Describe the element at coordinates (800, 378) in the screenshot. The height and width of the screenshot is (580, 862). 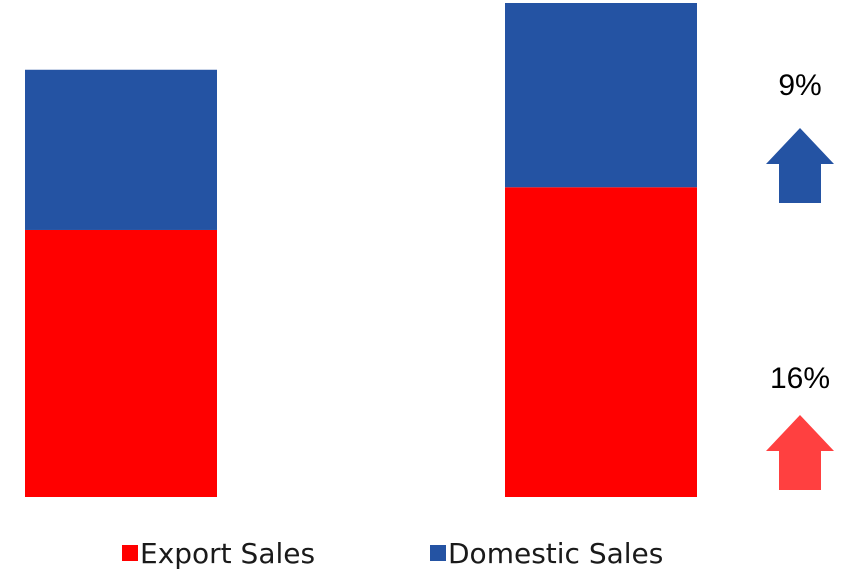
I see `change-label-export-sales: 16%` at that location.